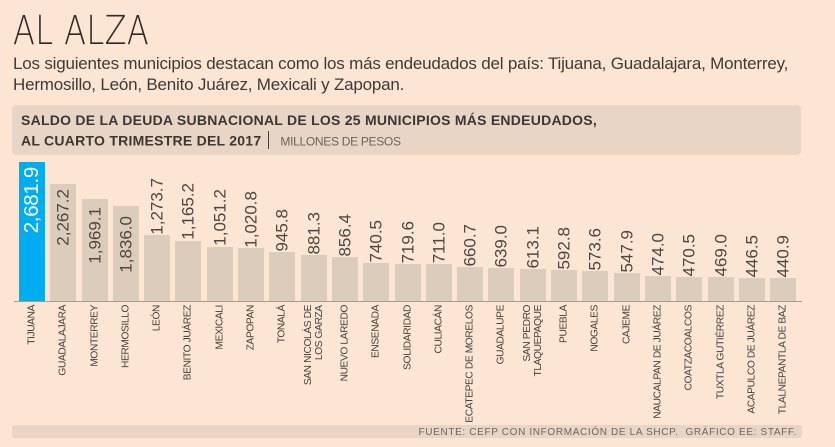  What do you see at coordinates (439, 328) in the screenshot?
I see `category-label: CULIACÁN` at bounding box center [439, 328].